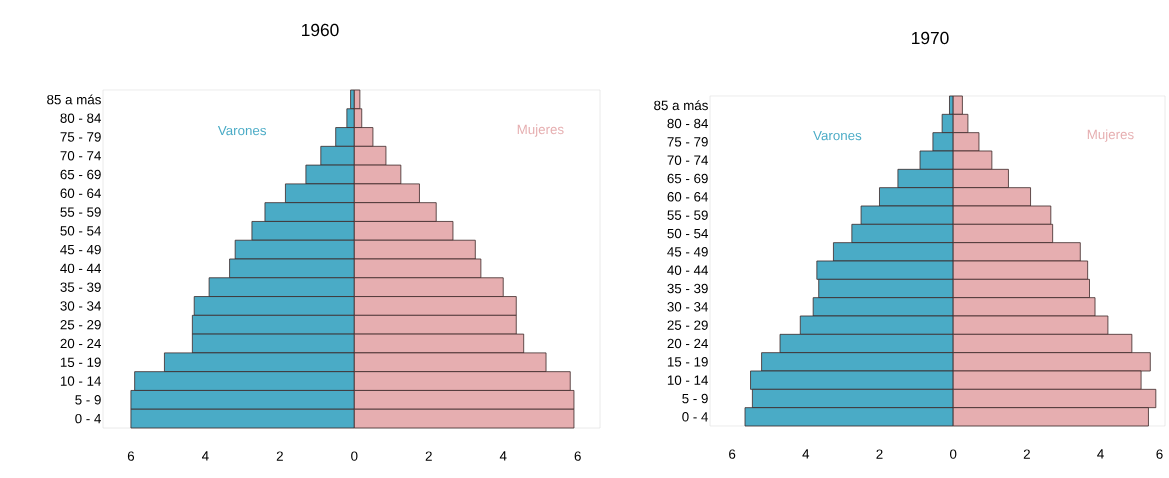 This screenshot has height=478, width=1169. I want to click on chart-title: 1970, so click(930, 38).